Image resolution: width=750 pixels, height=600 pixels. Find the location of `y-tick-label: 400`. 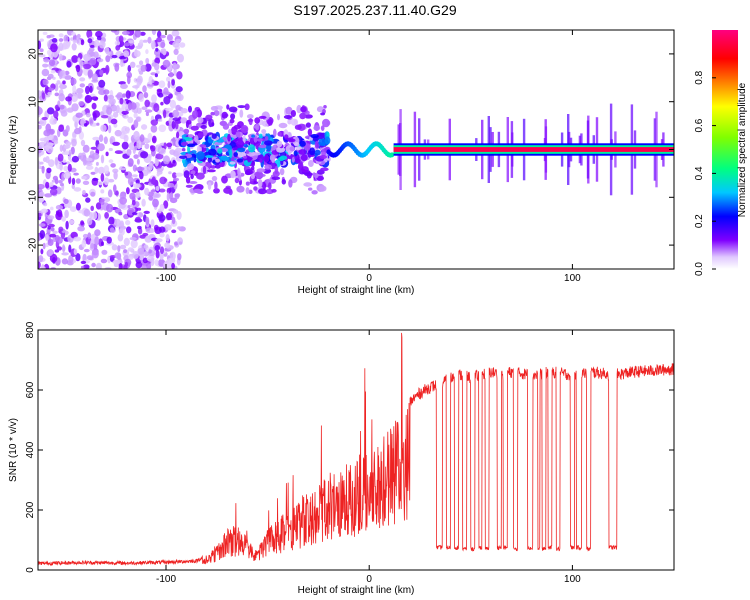

y-tick-label: 400 is located at coordinates (30, 449).